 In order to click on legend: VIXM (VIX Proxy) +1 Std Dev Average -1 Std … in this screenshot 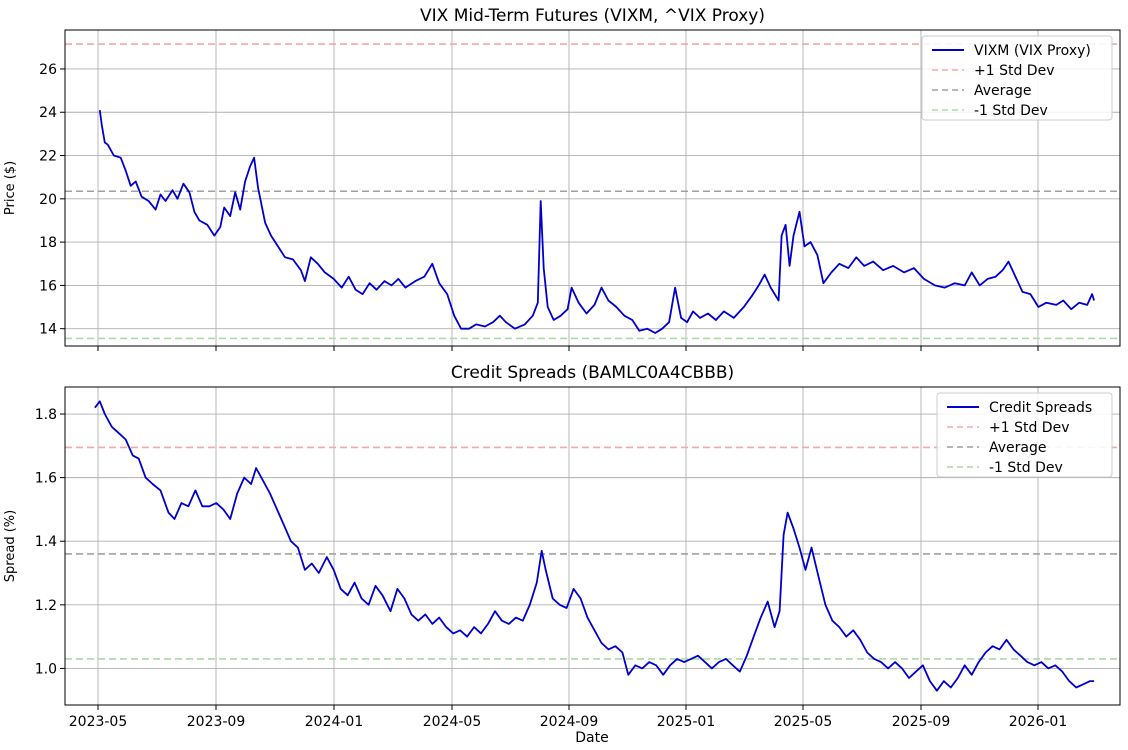, I will do `click(1017, 78)`.